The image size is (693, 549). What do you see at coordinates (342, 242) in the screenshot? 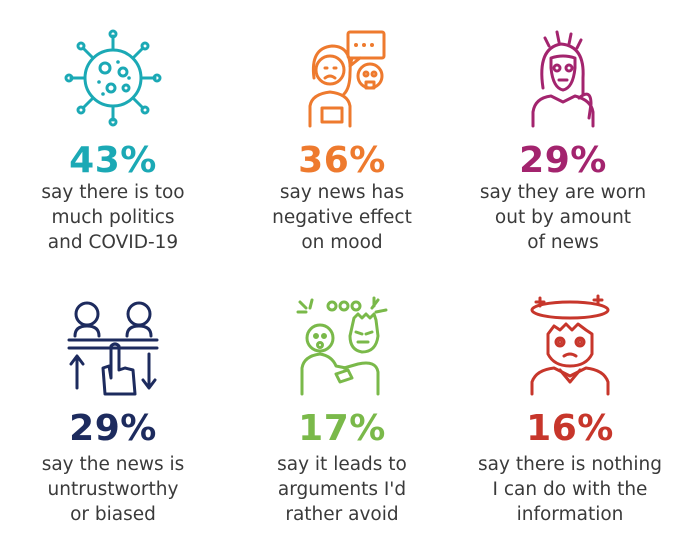
I see `description-line: on mood` at bounding box center [342, 242].